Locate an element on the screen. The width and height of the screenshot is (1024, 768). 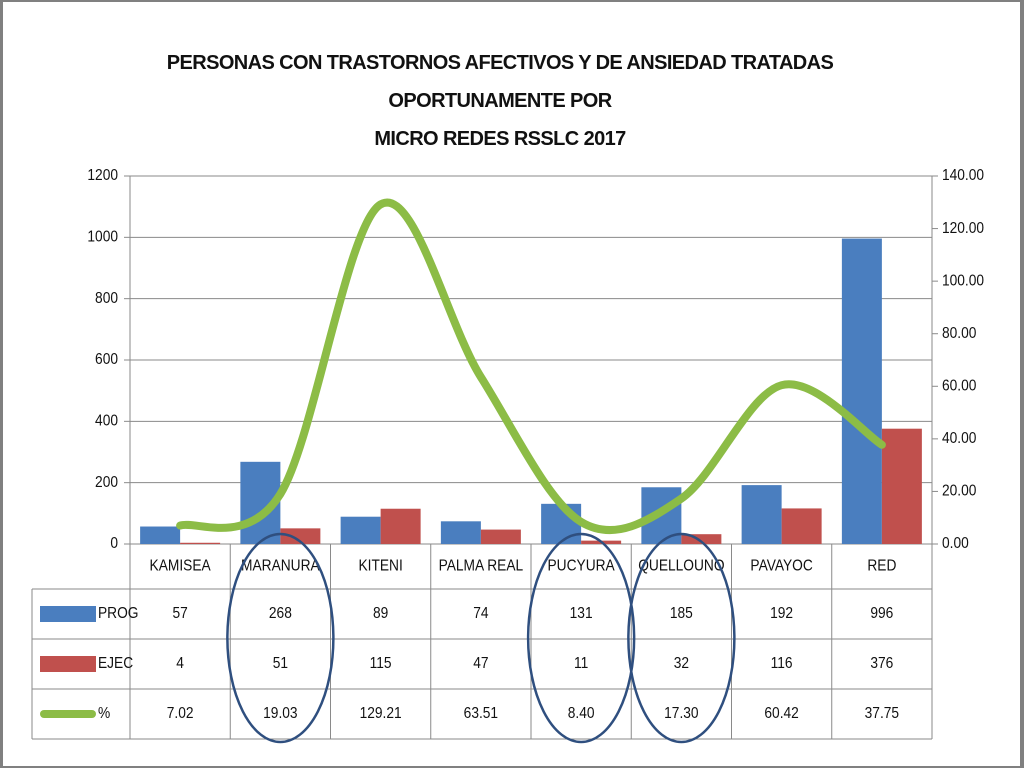
table-cell: 376 is located at coordinates (881, 663).